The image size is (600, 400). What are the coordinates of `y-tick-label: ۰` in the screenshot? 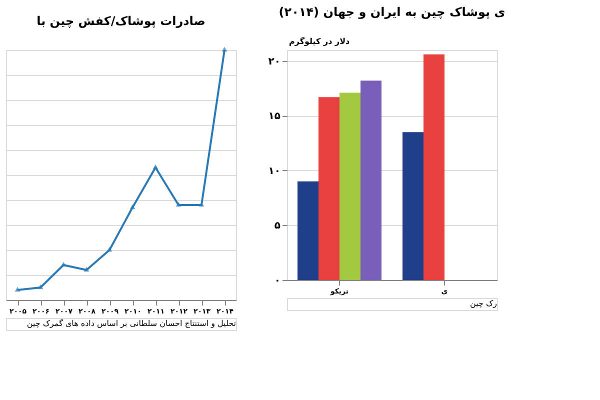 It's located at (277, 281).